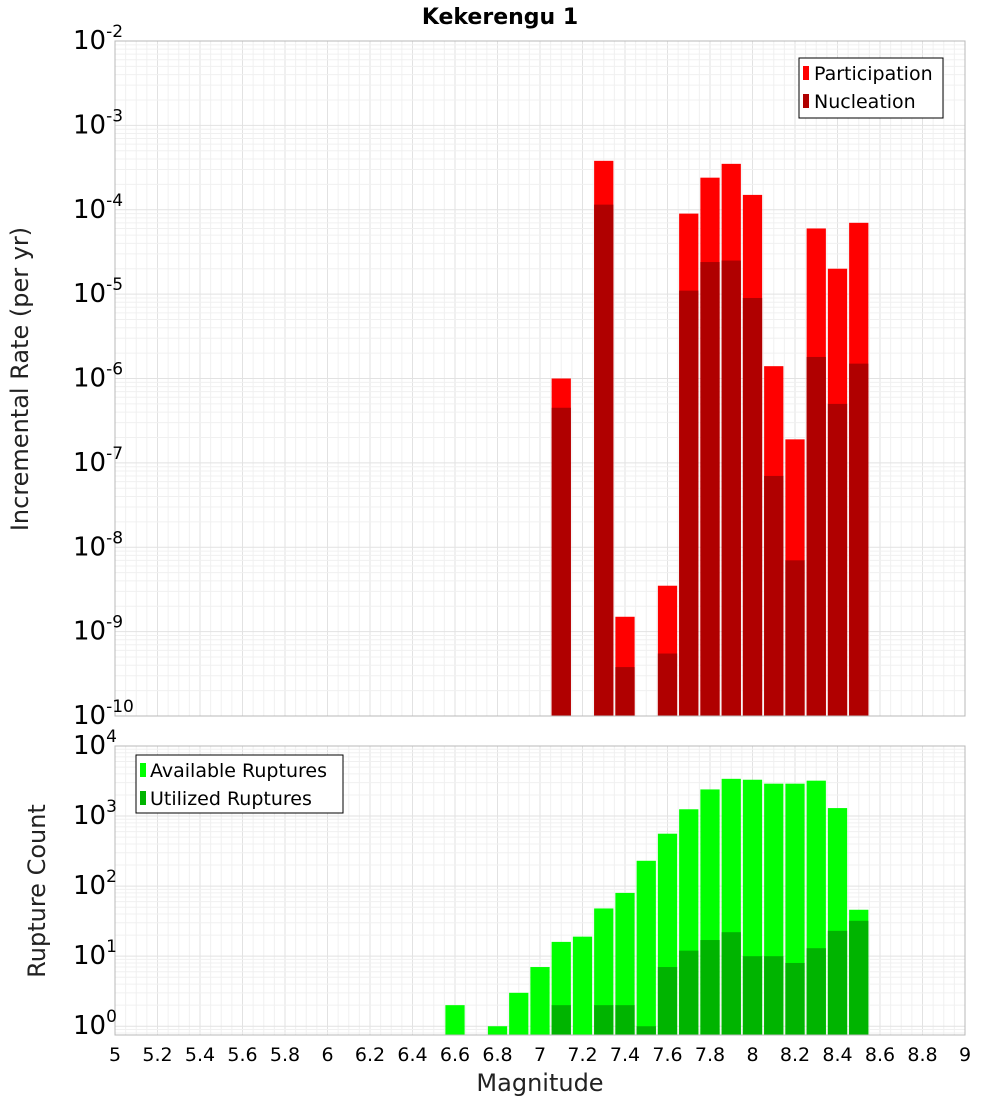 The height and width of the screenshot is (1100, 1000). I want to click on x-tick-label: 6.6, so click(455, 1055).